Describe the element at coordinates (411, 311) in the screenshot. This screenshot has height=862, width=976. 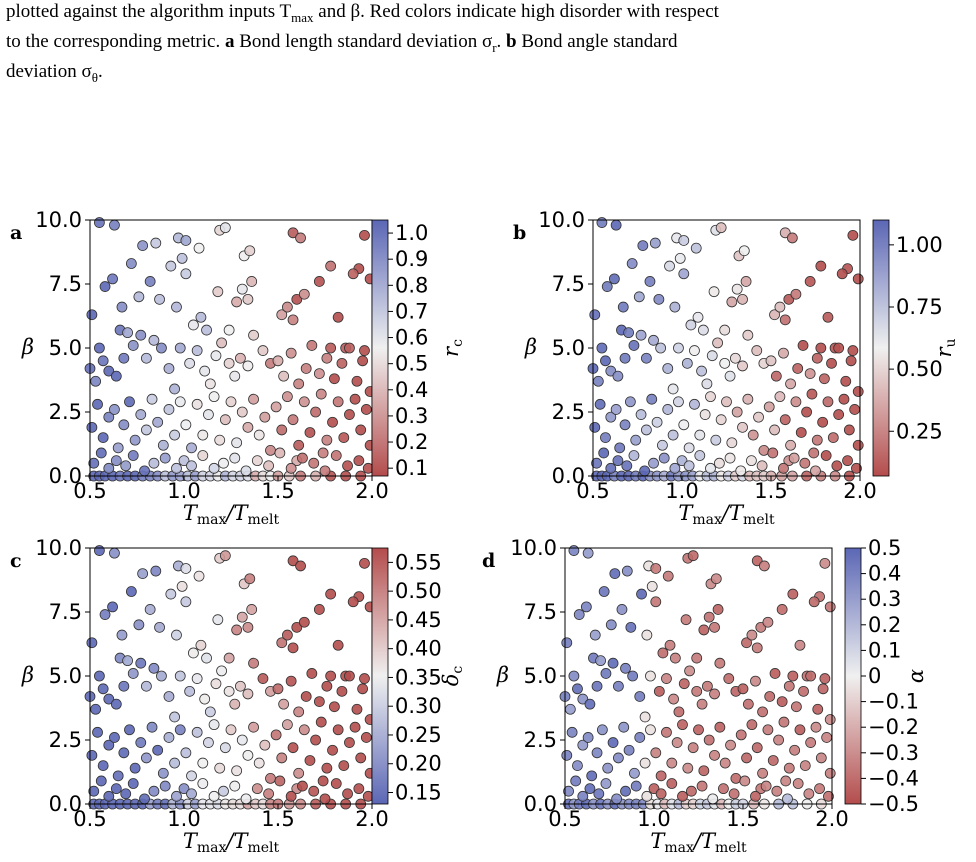
I see `colorbar-tick-label: 0.7` at that location.